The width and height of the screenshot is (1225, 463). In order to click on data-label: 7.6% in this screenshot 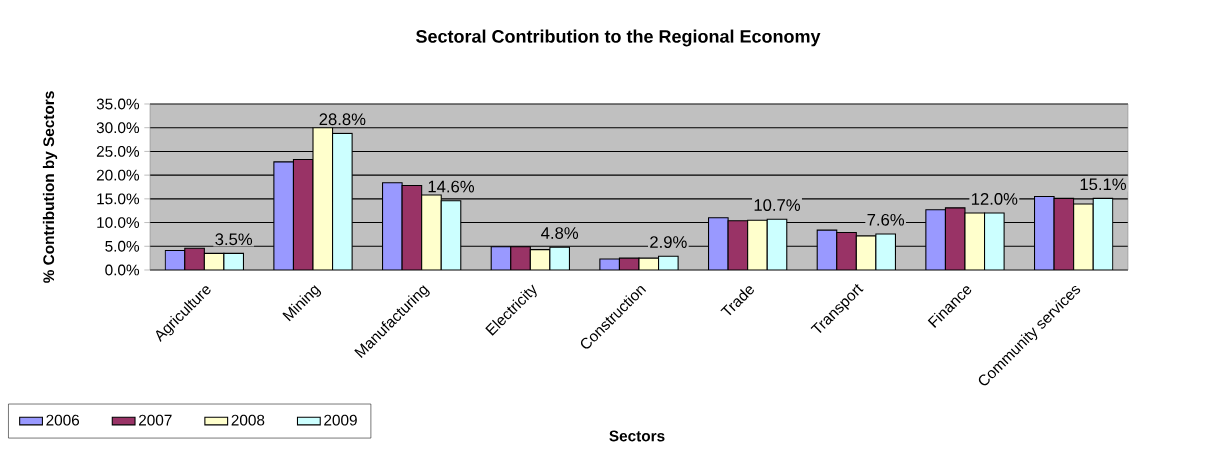, I will do `click(886, 219)`.